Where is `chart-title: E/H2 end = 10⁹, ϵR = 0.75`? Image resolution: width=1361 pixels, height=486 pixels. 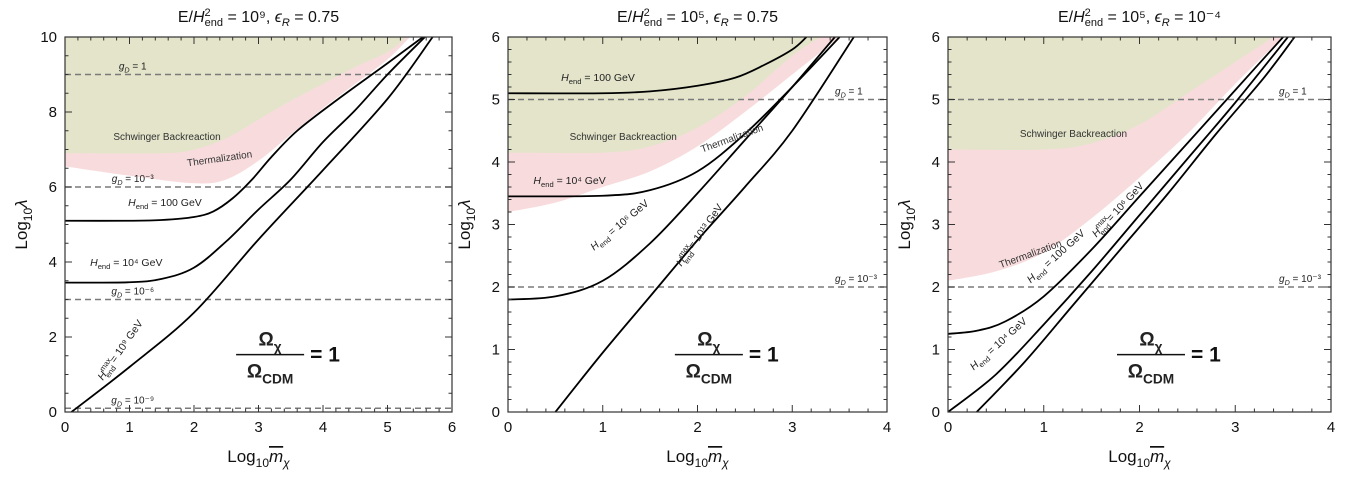
chart-title: E/H2 end = 10⁹, ϵR = 0.75 is located at coordinates (258, 18).